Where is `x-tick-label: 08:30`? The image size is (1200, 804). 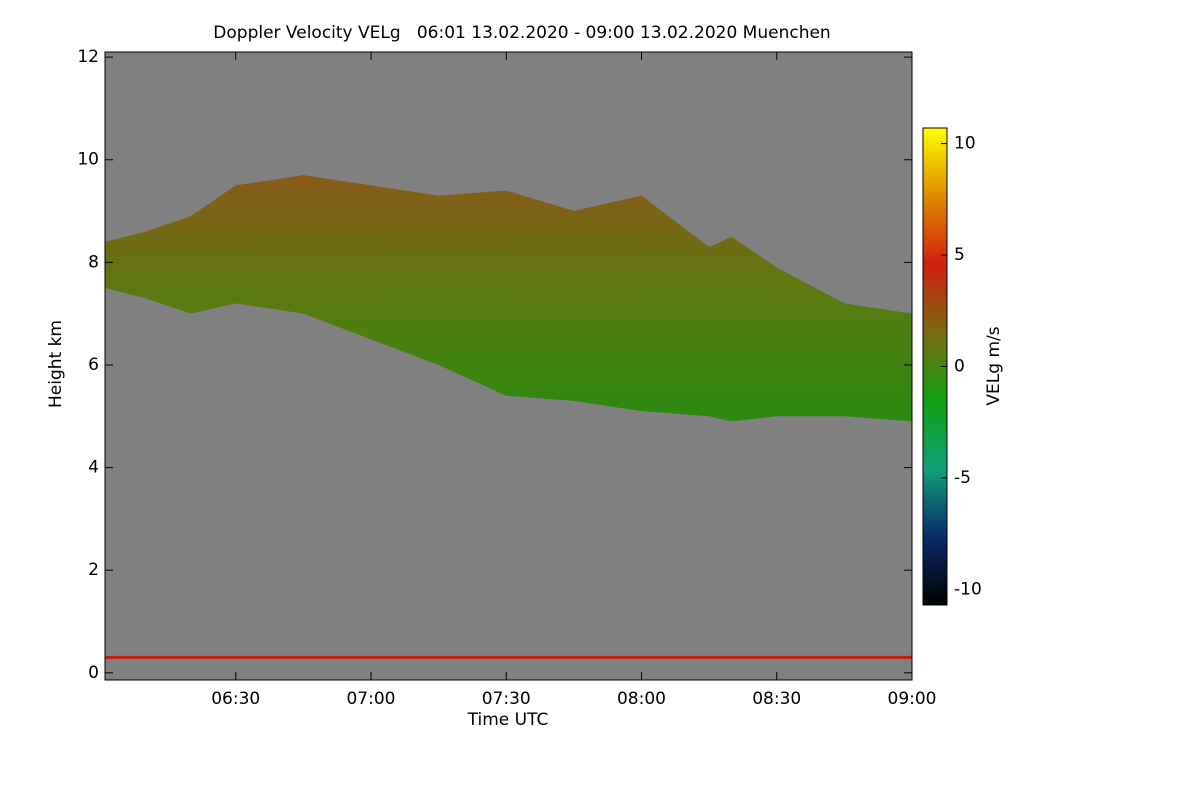 x-tick-label: 08:30 is located at coordinates (776, 699).